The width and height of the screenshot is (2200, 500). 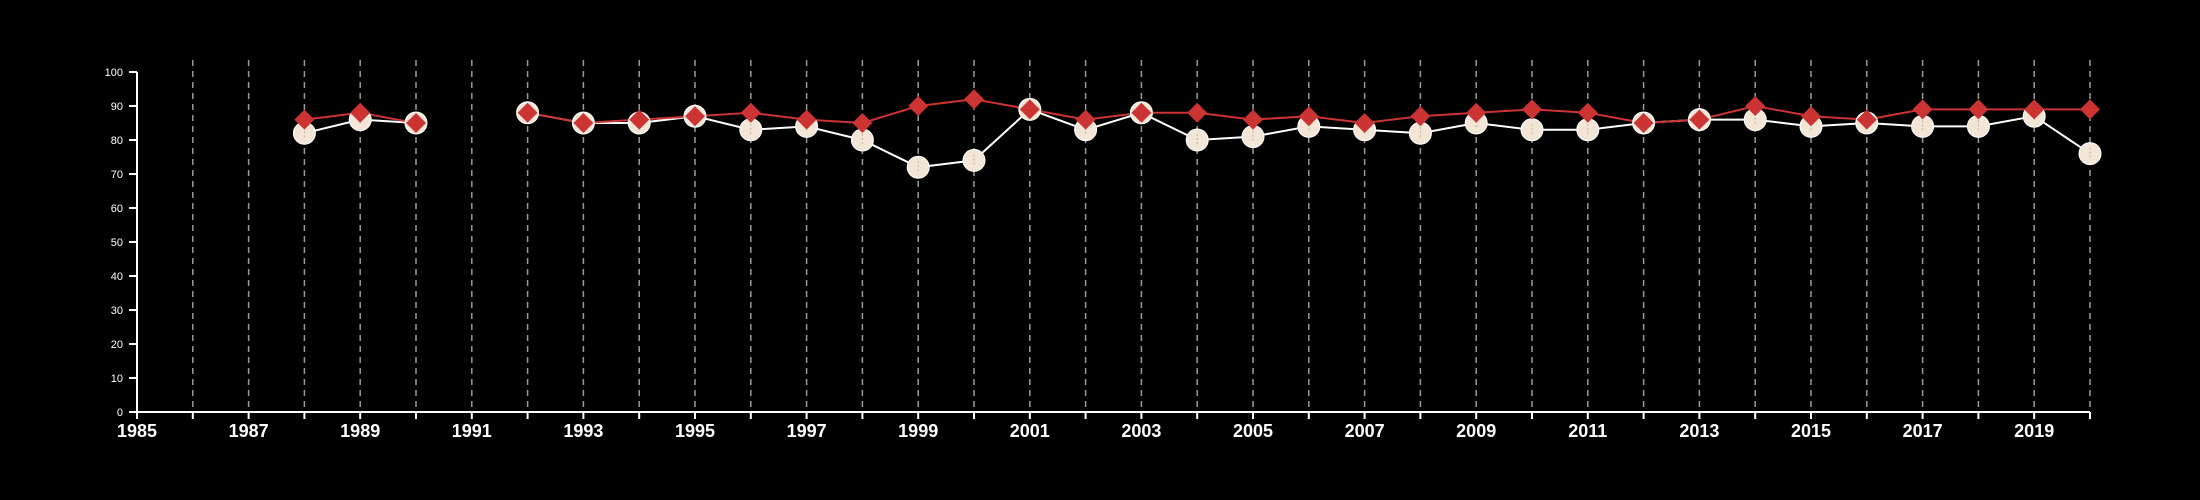 What do you see at coordinates (807, 431) in the screenshot?
I see `x-tick-label: 1997` at bounding box center [807, 431].